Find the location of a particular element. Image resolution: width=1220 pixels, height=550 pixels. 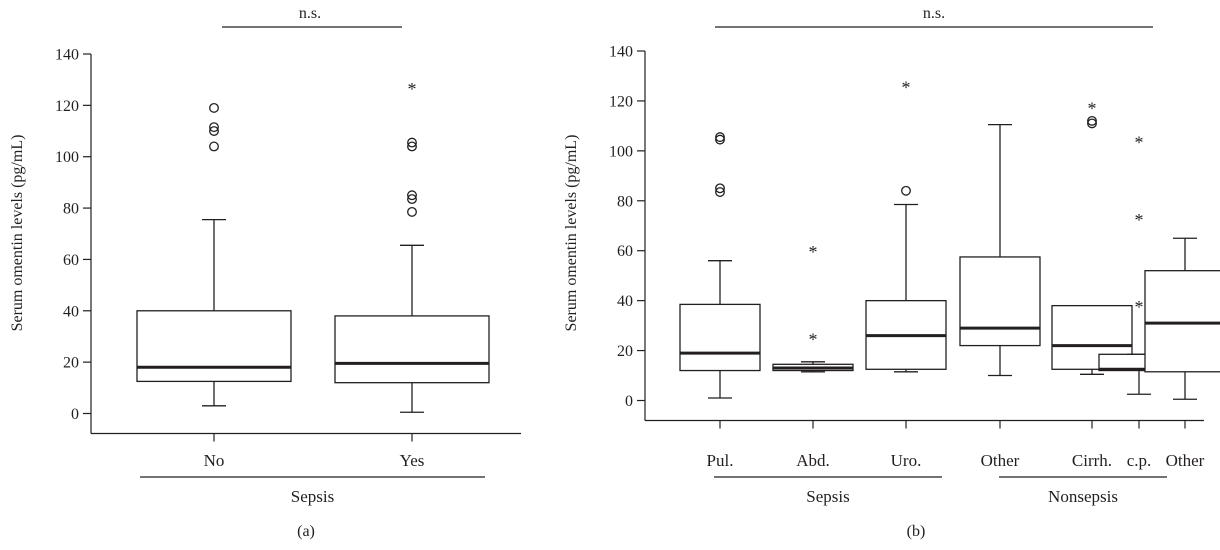

box-plot-abd: ** is located at coordinates (813, 307).